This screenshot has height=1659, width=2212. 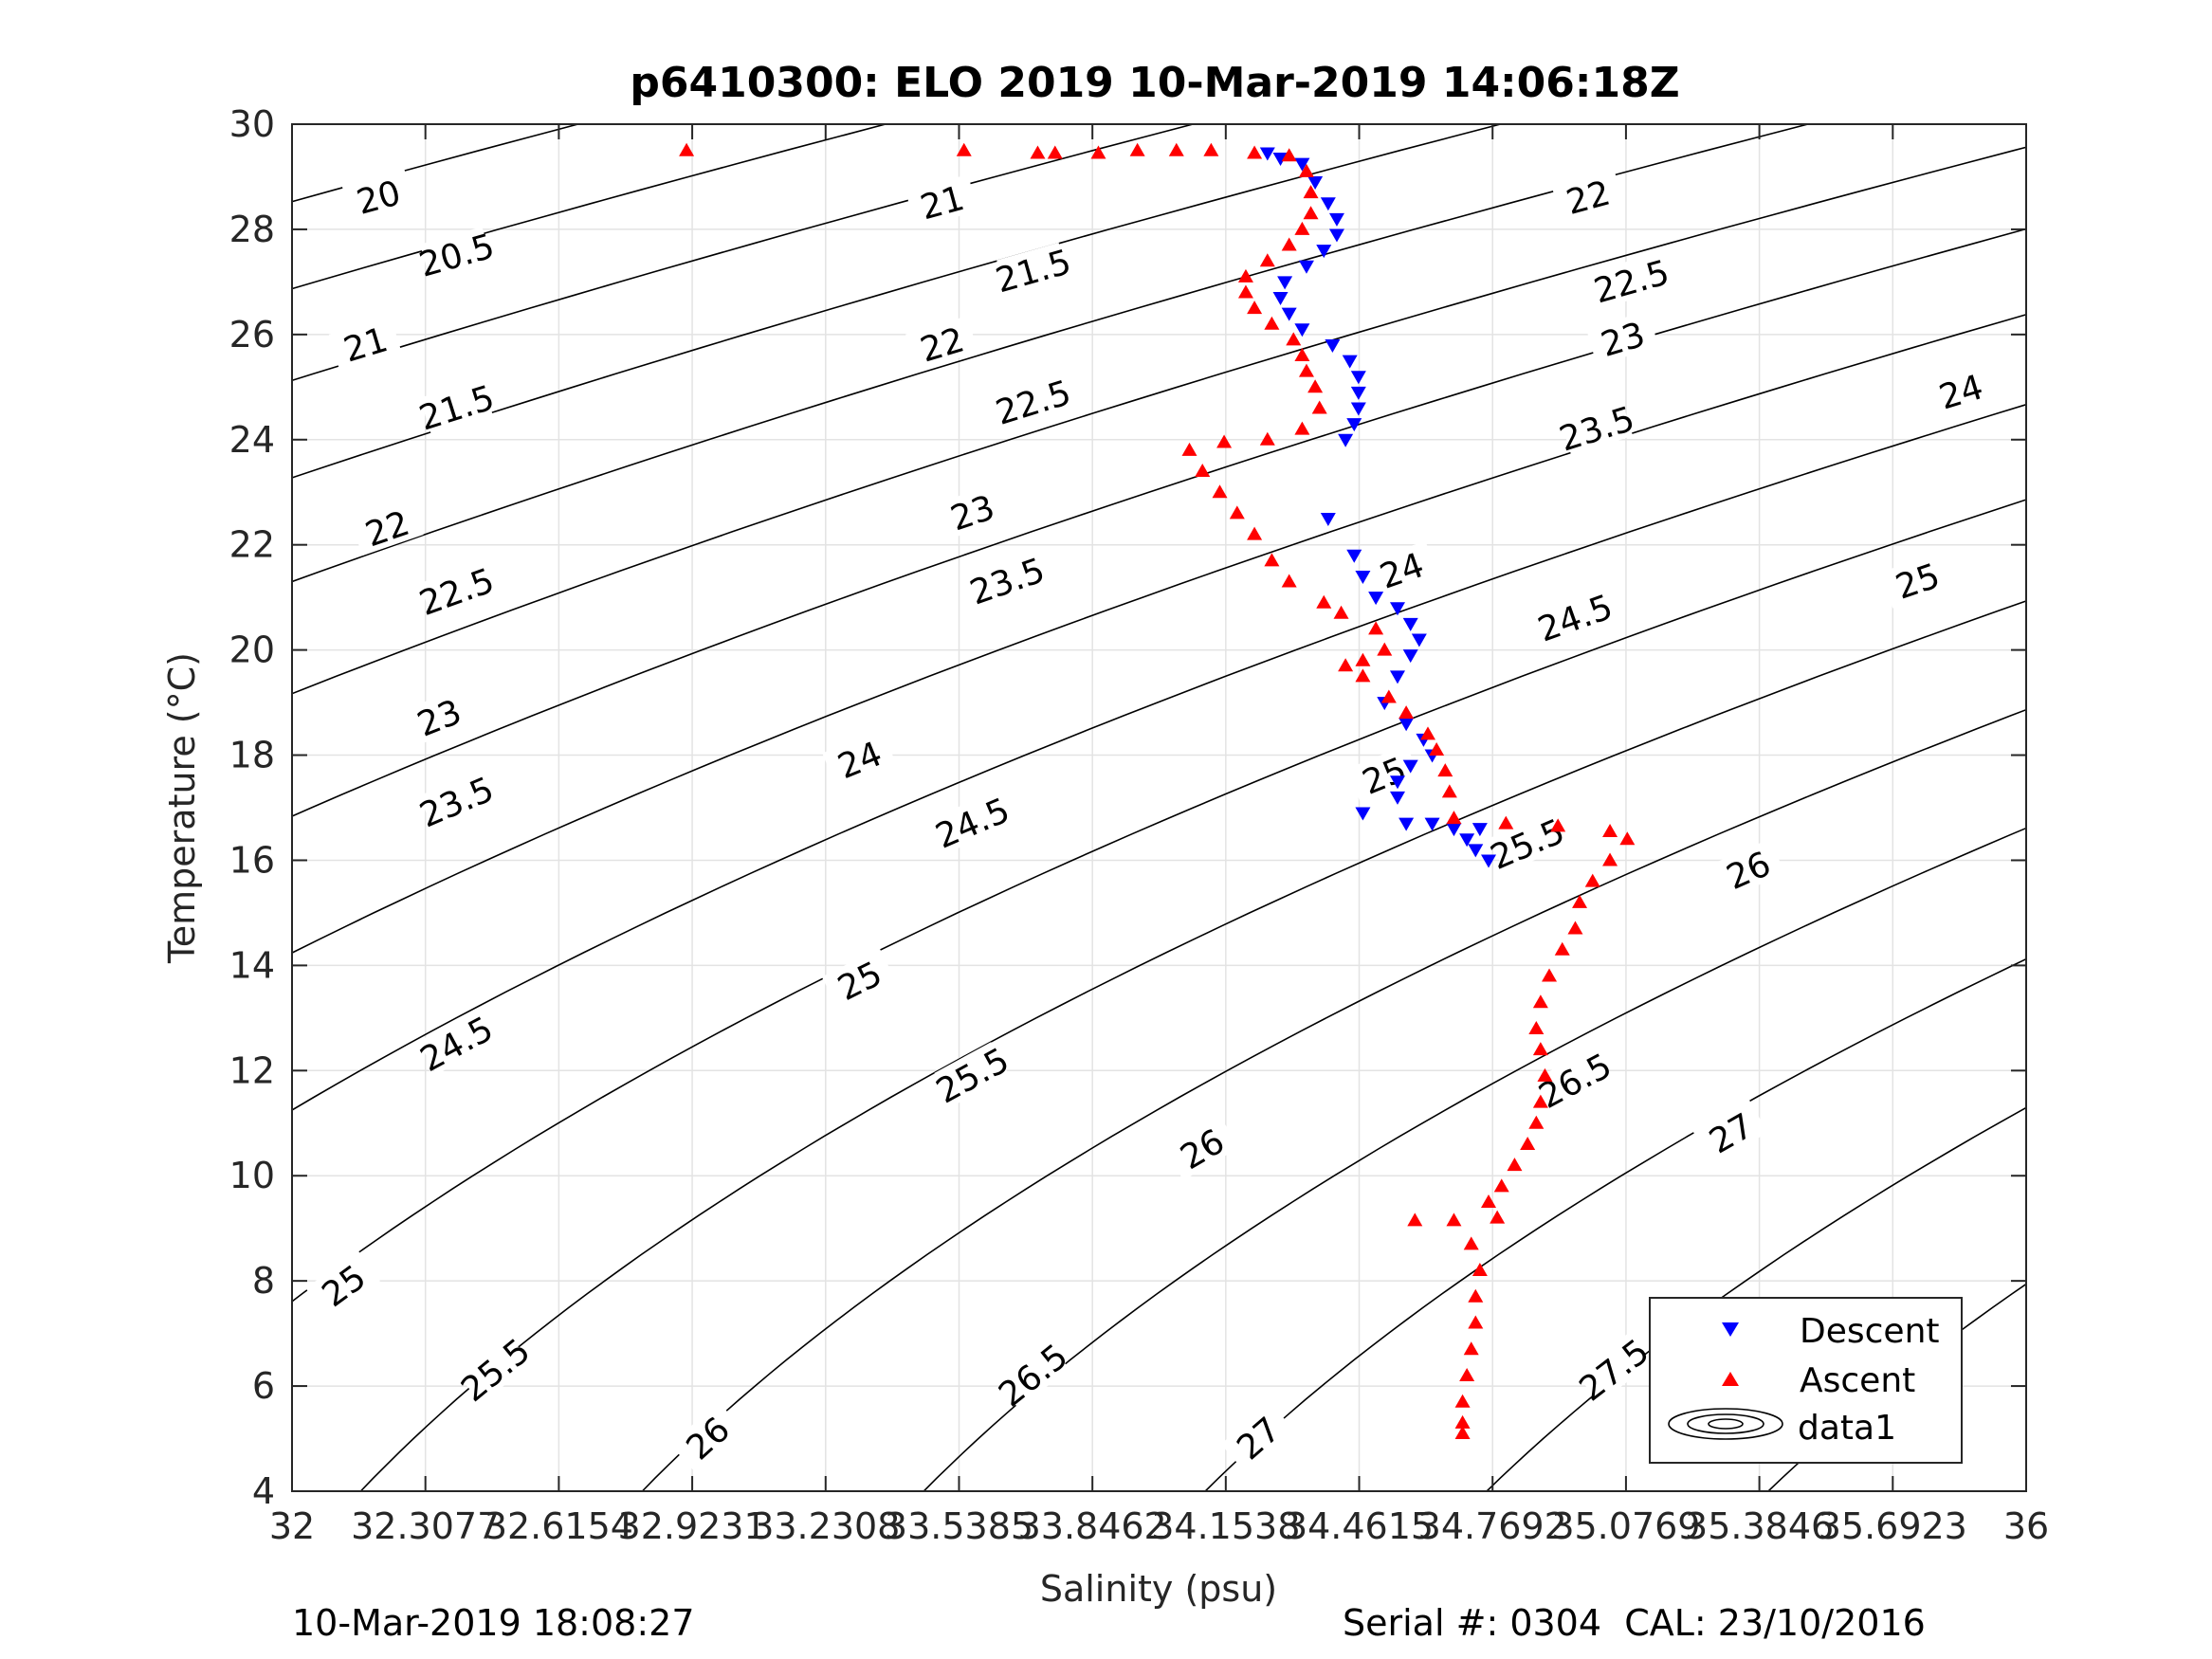 What do you see at coordinates (2026, 1526) in the screenshot?
I see `x-tick-label: 36` at bounding box center [2026, 1526].